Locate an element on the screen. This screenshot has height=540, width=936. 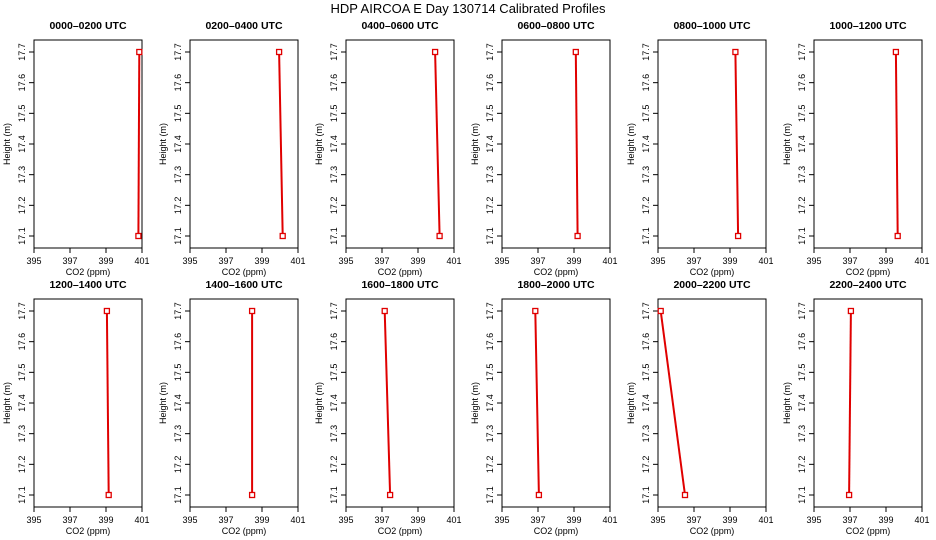
panel-title: 1000–1200 UTC is located at coordinates (867, 26).